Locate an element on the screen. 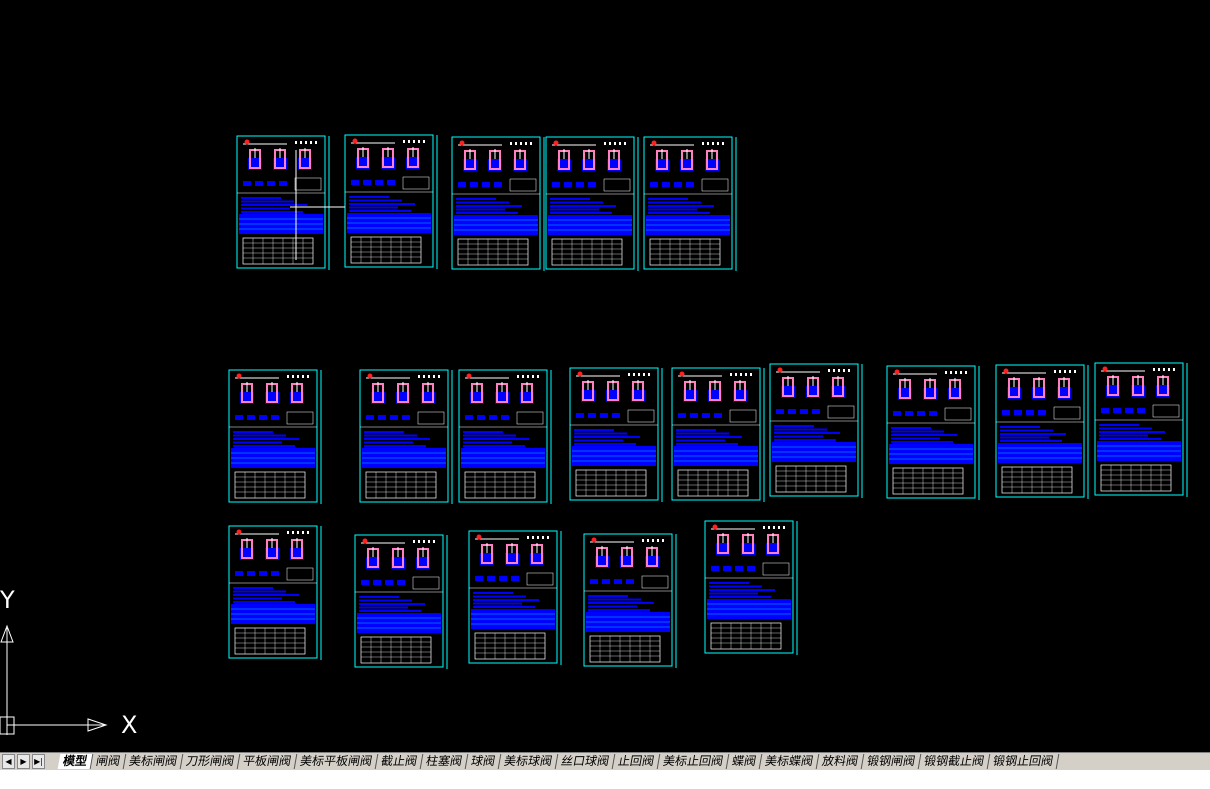 This screenshot has height=789, width=1210. layout-tab: 止回阀 is located at coordinates (636, 761).